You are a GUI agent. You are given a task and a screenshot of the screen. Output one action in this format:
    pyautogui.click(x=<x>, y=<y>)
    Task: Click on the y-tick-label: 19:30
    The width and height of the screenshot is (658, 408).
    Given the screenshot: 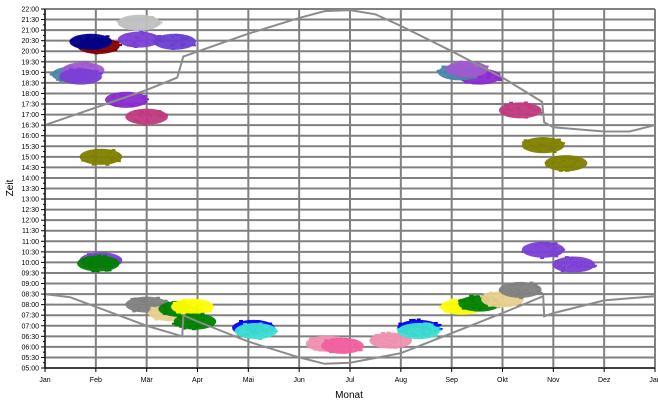 What is the action you would take?
    pyautogui.click(x=30, y=62)
    